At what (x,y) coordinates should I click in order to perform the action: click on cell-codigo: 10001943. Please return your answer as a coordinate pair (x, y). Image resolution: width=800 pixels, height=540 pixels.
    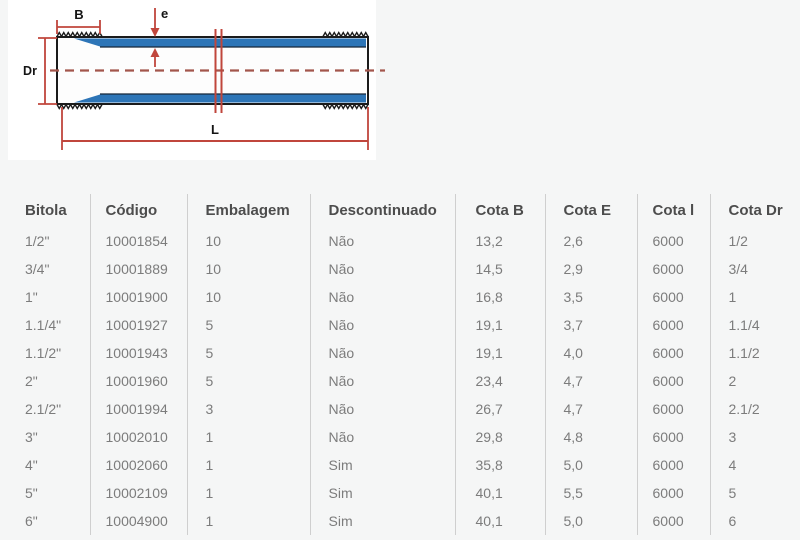
    Looking at the image, I should click on (139, 353).